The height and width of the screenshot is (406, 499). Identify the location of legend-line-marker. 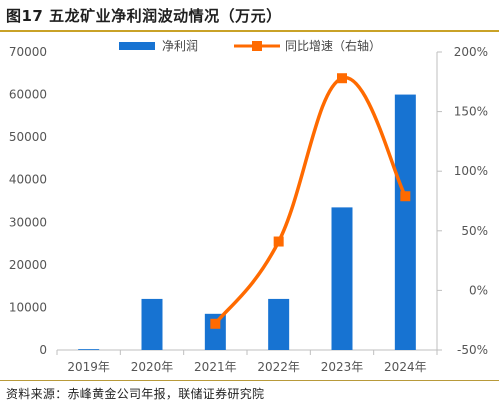
(257, 46).